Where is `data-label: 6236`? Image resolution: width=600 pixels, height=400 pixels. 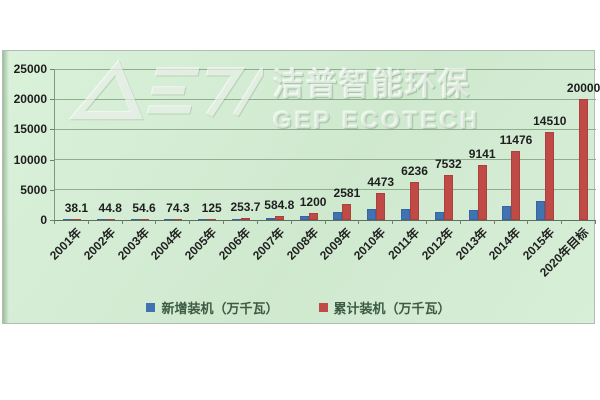 data-label: 6236 is located at coordinates (414, 171).